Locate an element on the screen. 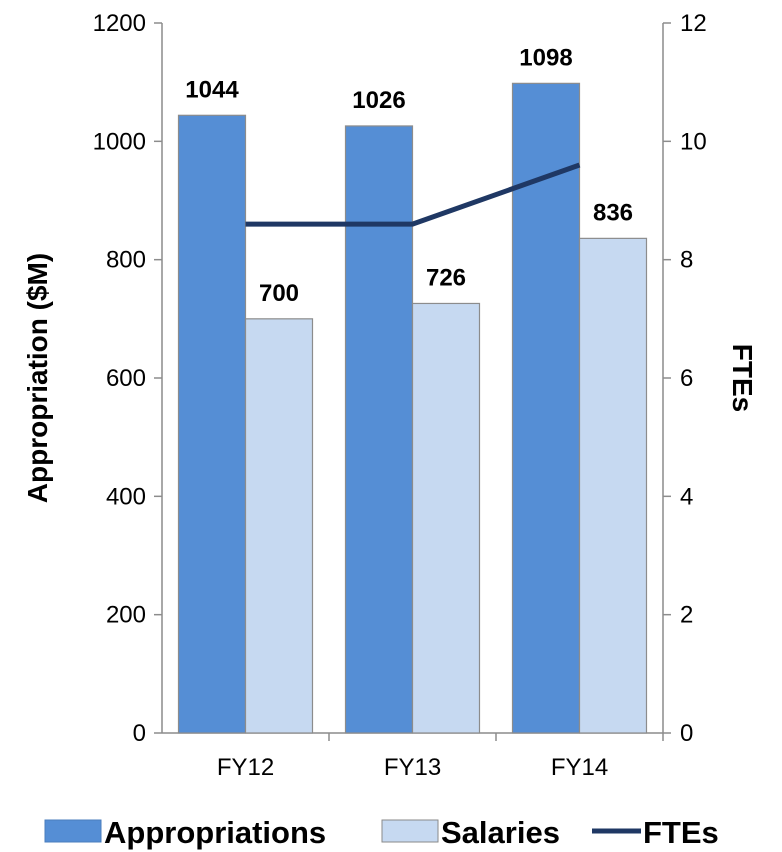  right-axis-title: FTEs is located at coordinates (742, 378).